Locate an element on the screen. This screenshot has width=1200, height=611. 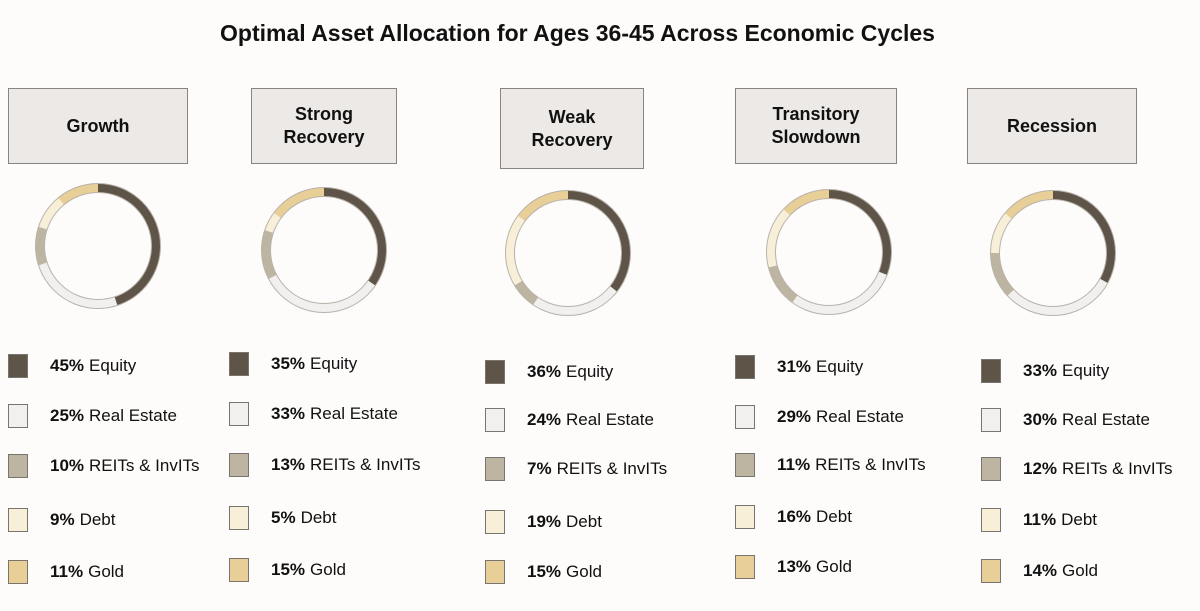
cycle-header-weak-recovery: Weak Recovery is located at coordinates (572, 128).